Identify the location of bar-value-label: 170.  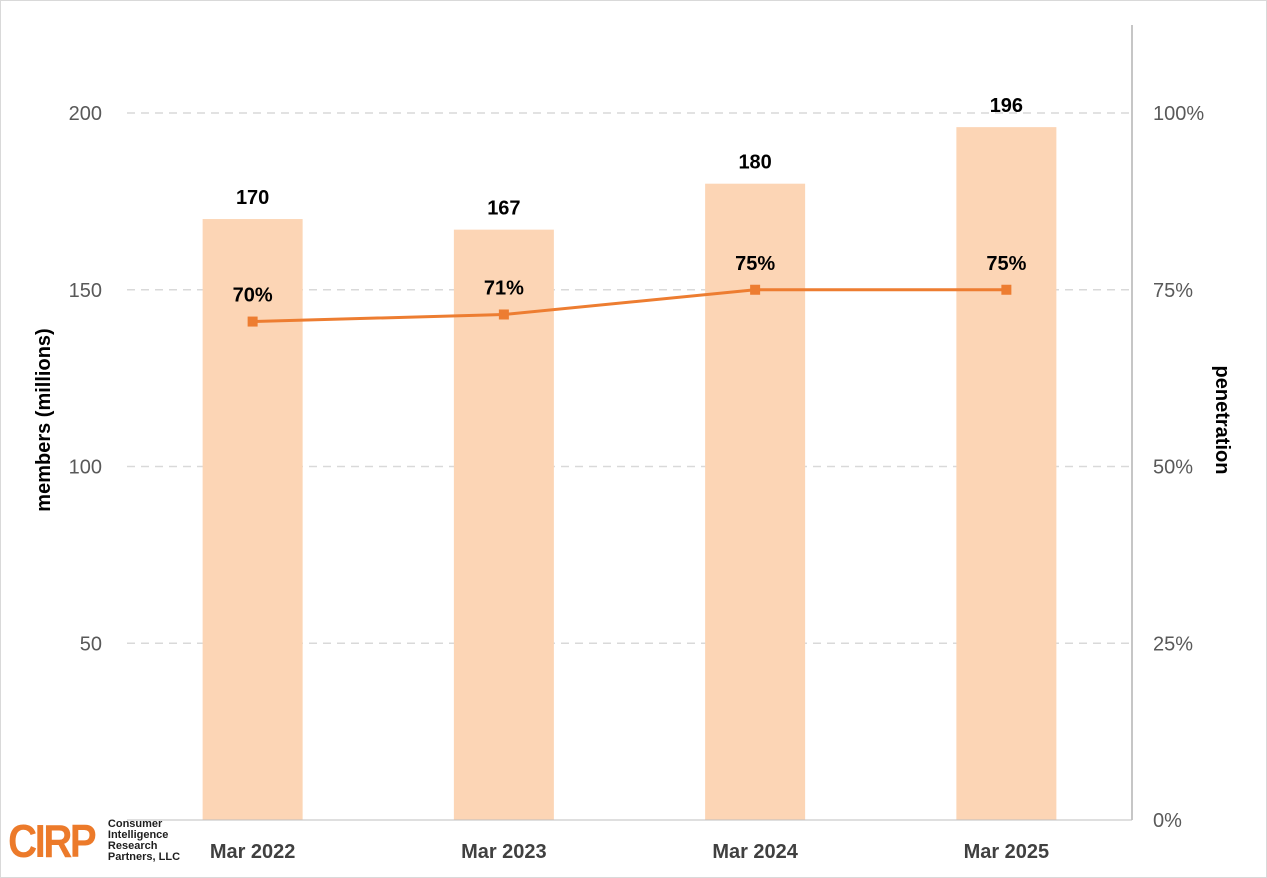
(252, 198).